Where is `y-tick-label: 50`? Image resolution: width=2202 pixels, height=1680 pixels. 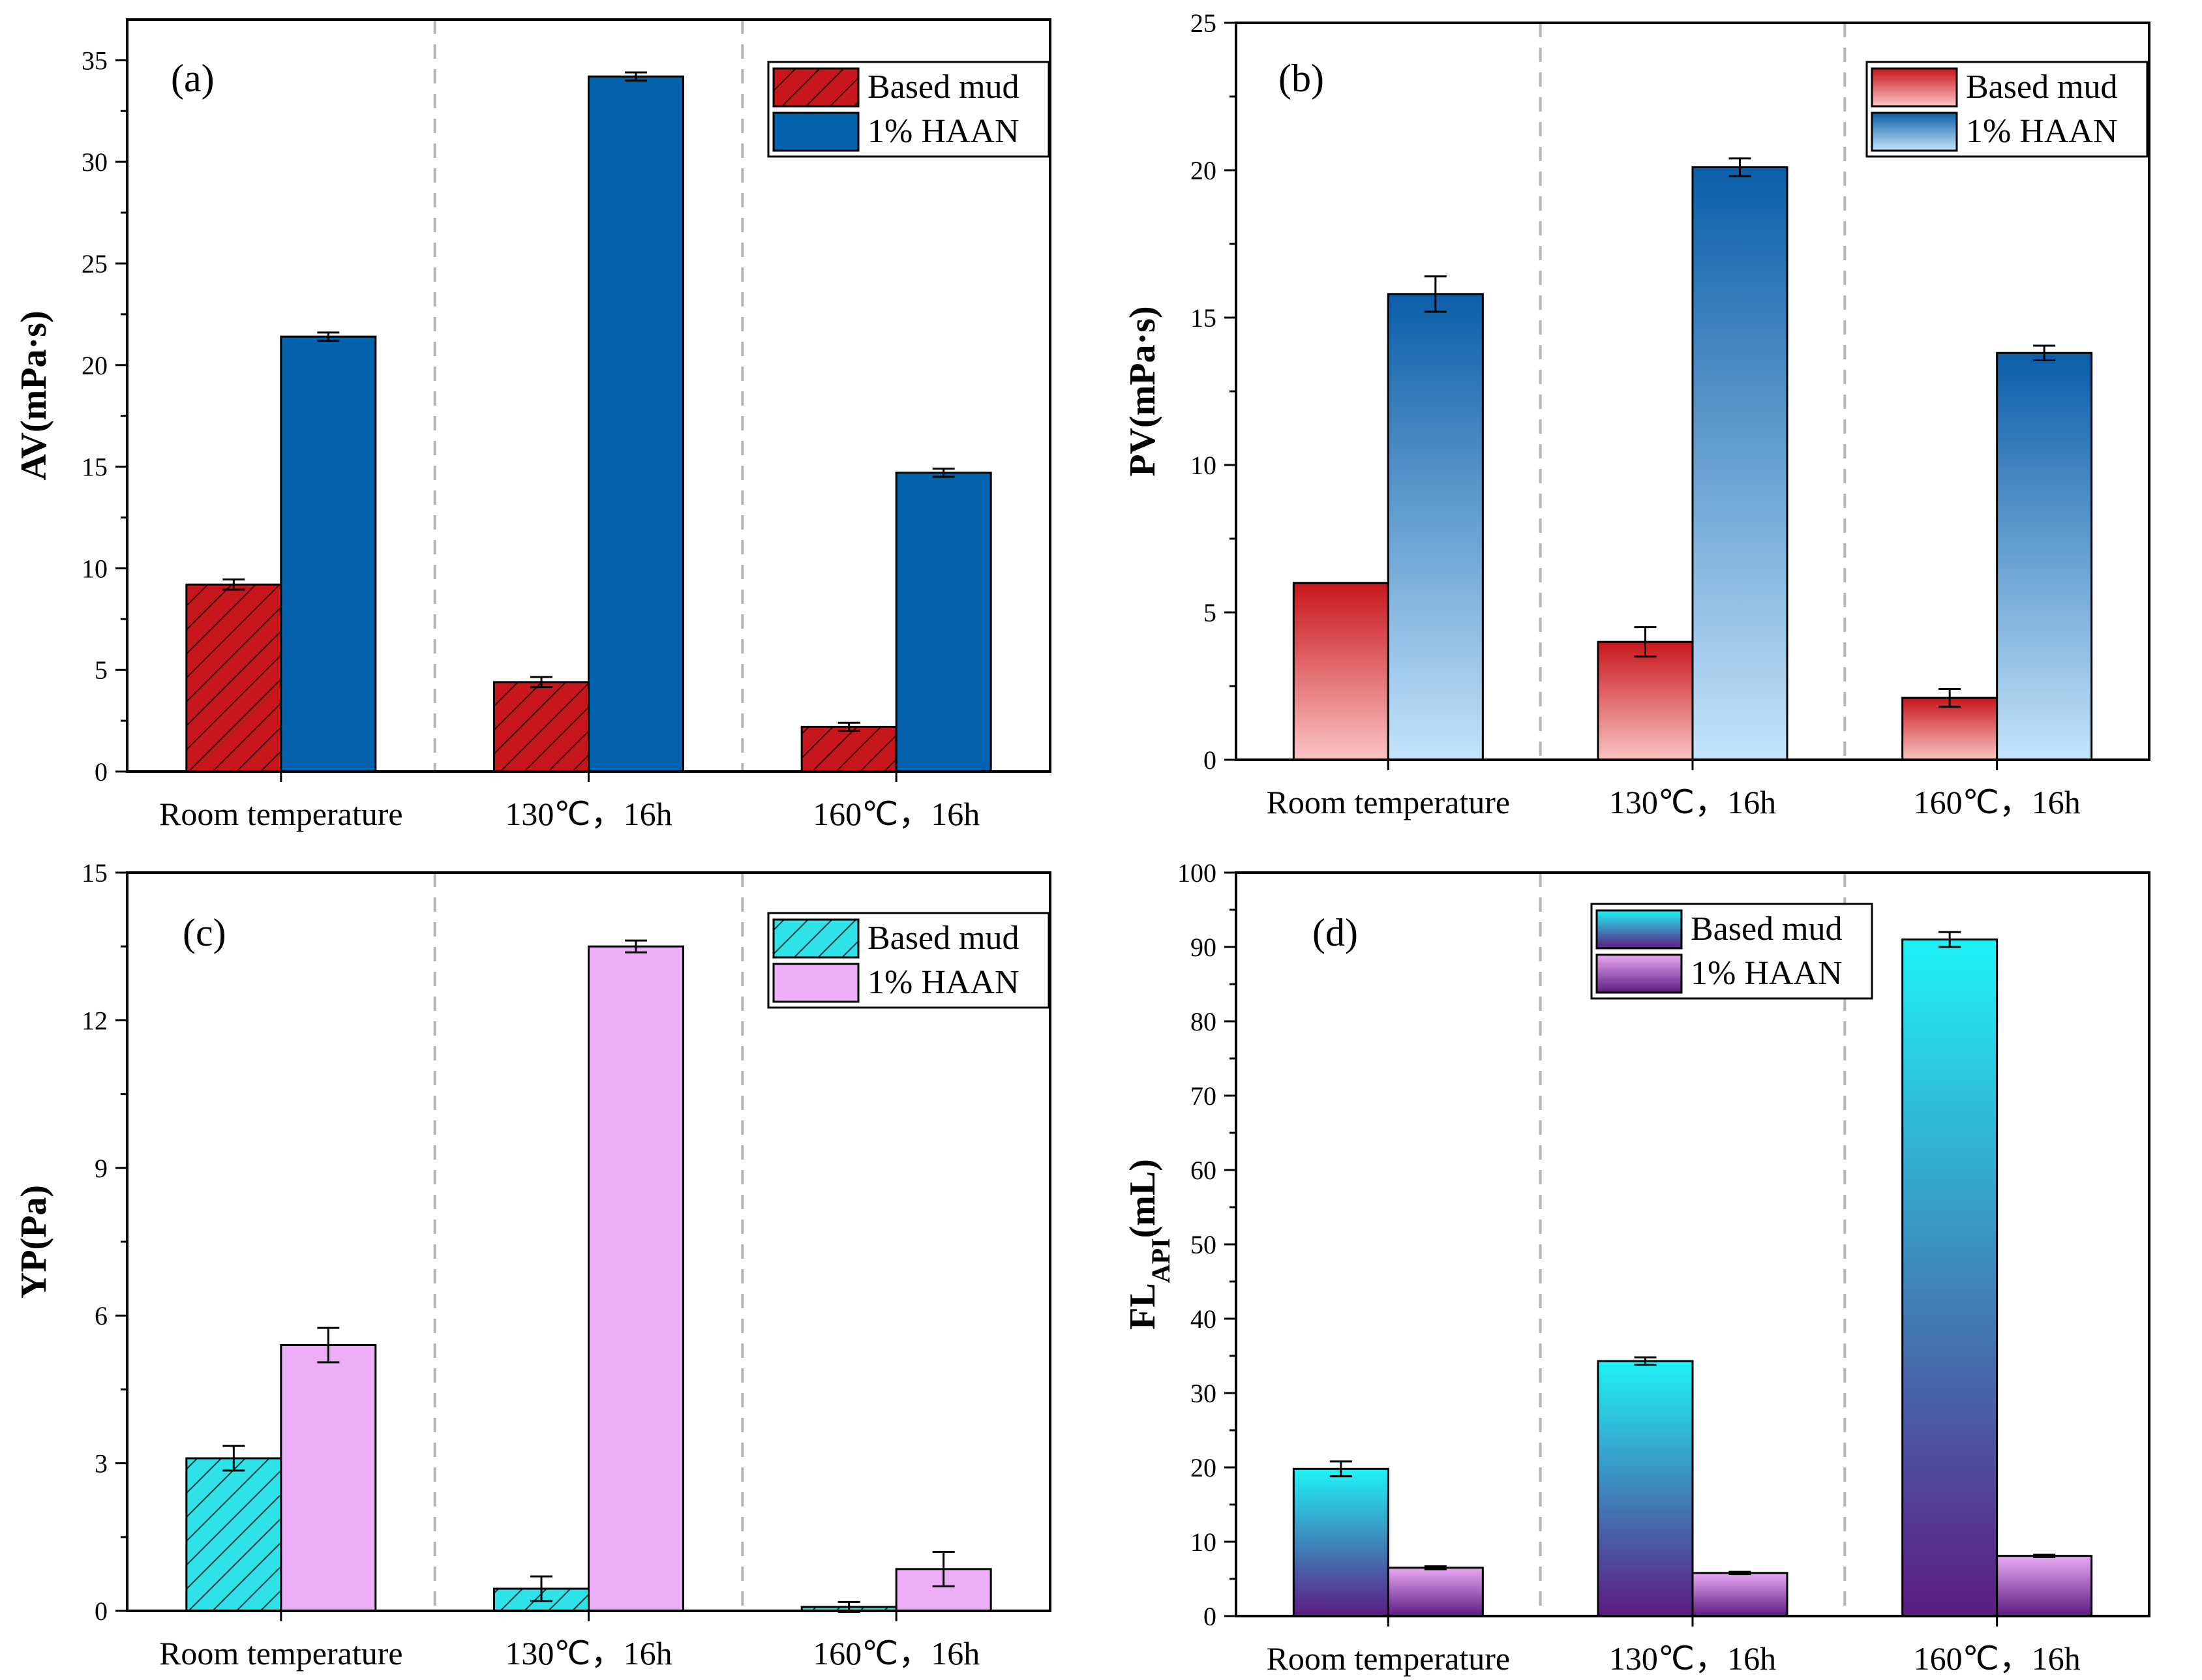 y-tick-label: 50 is located at coordinates (1203, 1245).